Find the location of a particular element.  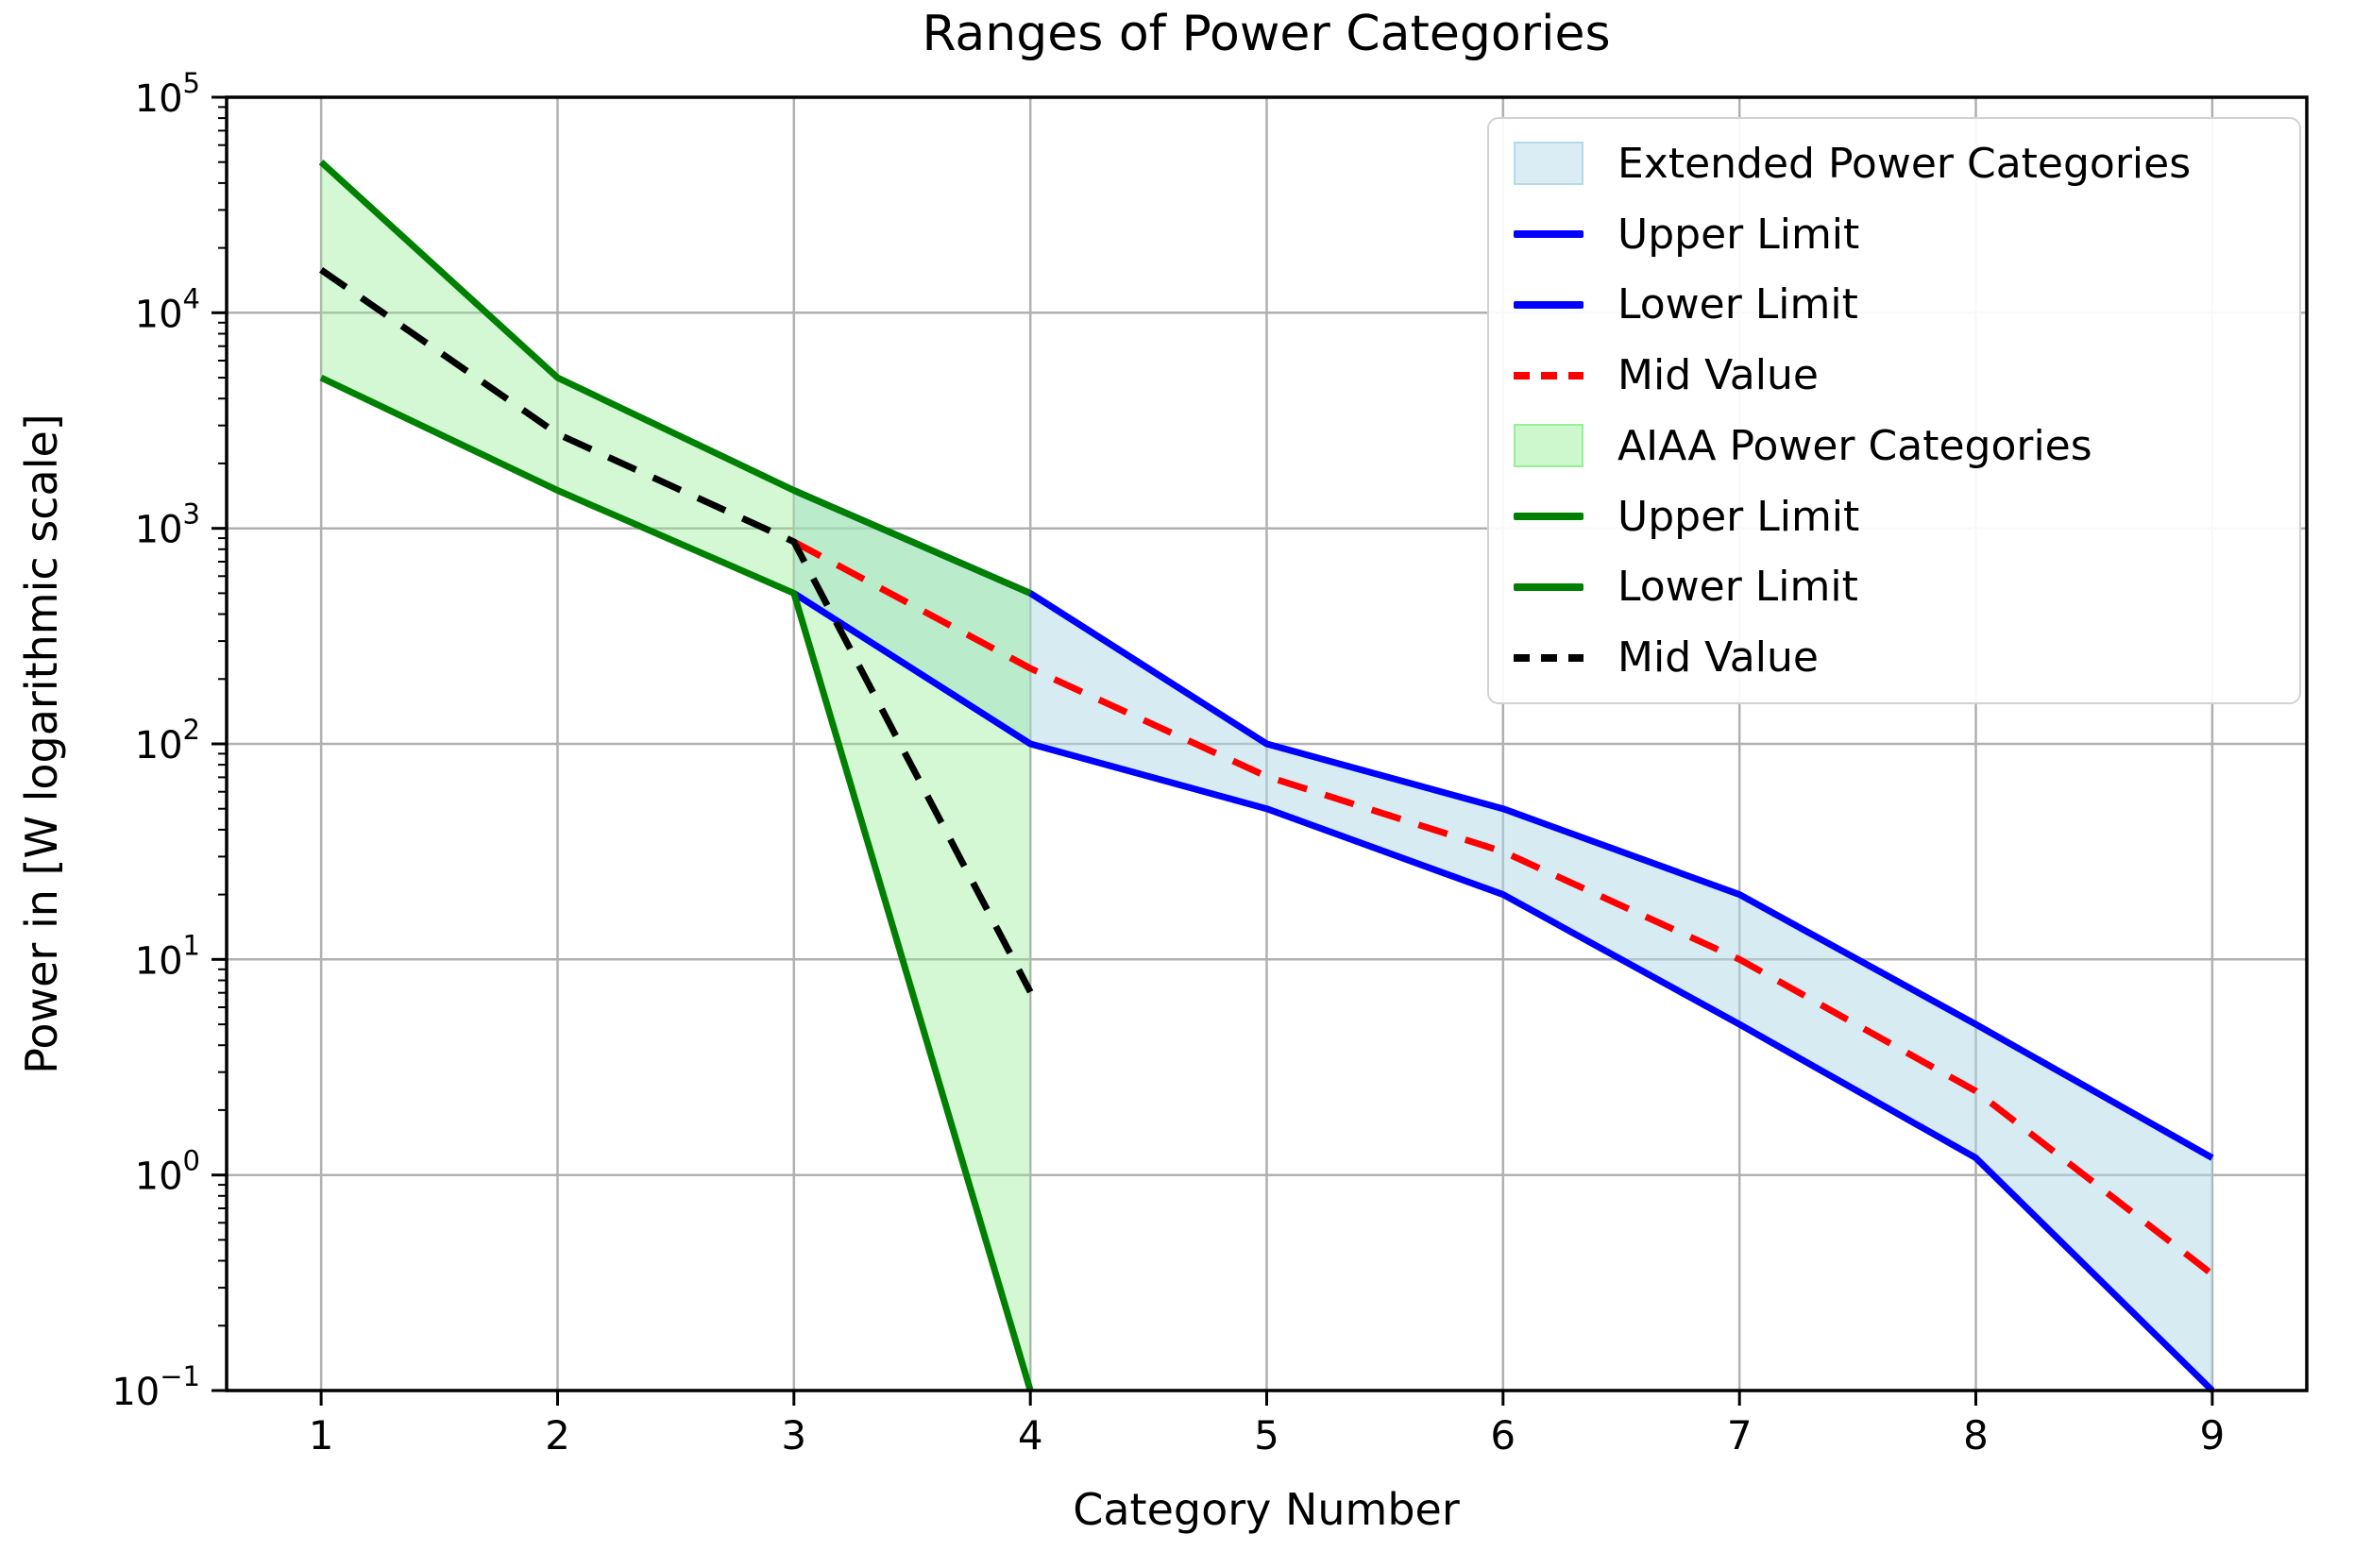

x-tick-label: 9 is located at coordinates (2213, 1435).